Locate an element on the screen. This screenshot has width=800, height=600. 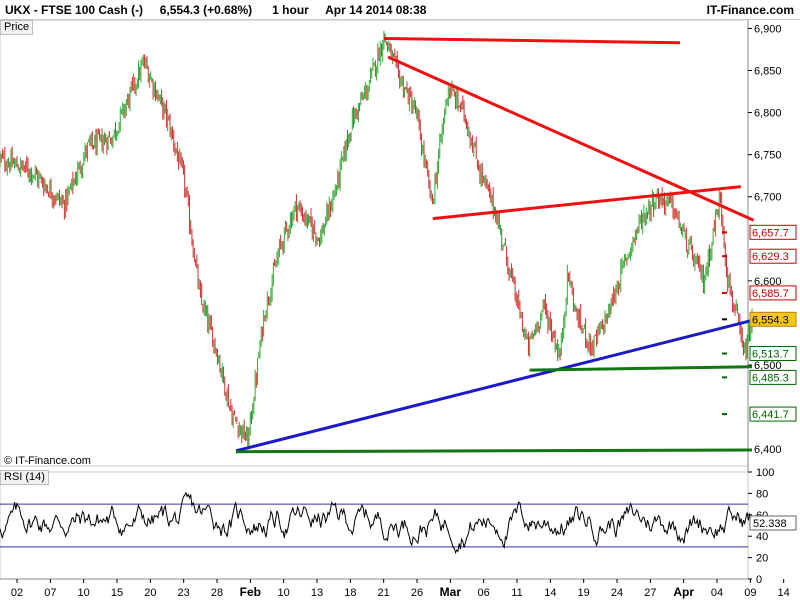
x-date-label: 07 is located at coordinates (50, 593).